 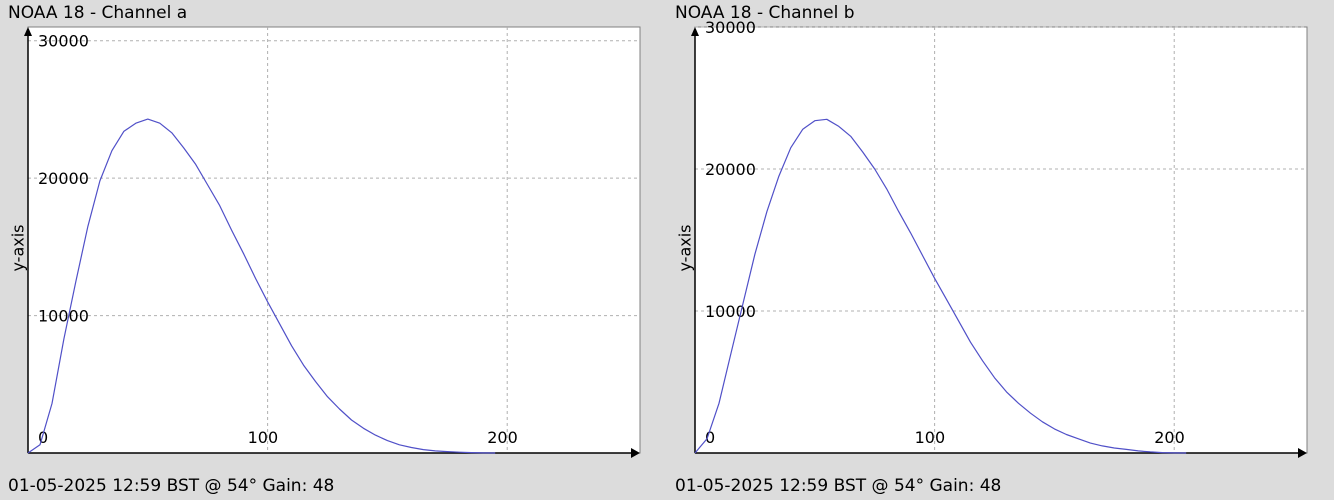 I want to click on chart-title-b: NOAA 18 - Channel b, so click(x=765, y=13).